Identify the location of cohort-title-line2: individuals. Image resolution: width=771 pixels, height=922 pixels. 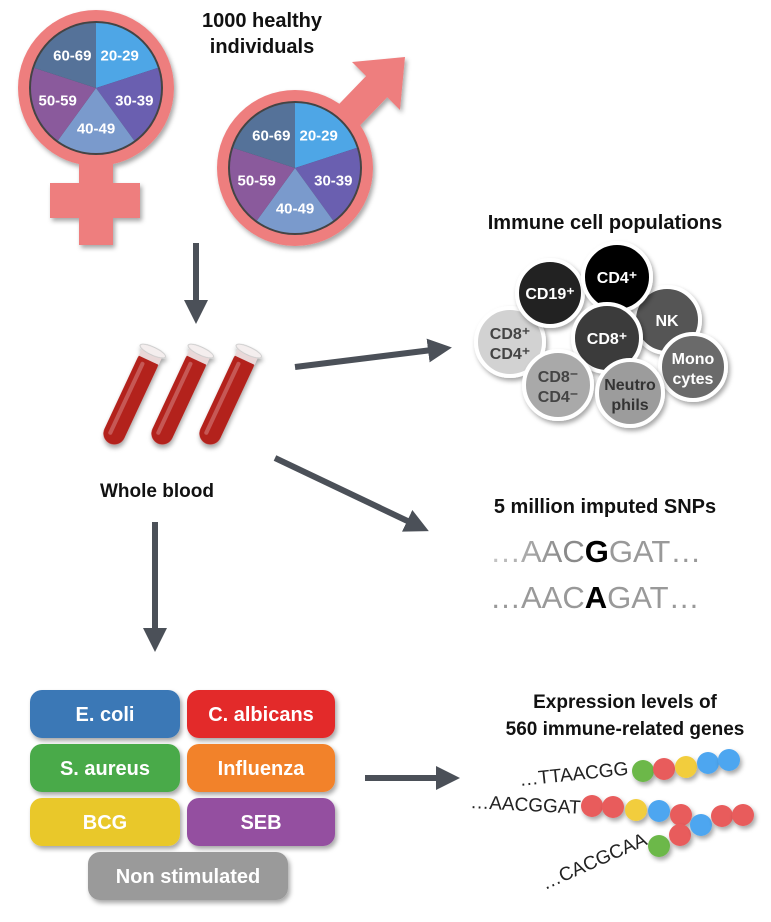
(262, 47).